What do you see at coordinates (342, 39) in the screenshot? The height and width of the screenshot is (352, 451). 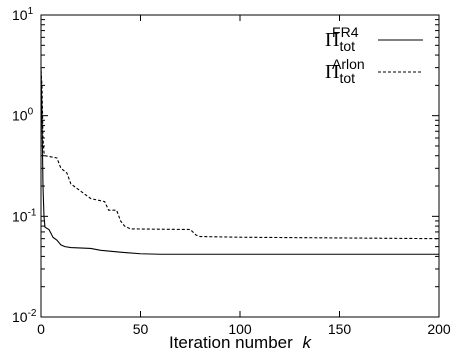 I see `legend-label-1: ΠtotFR4` at bounding box center [342, 39].